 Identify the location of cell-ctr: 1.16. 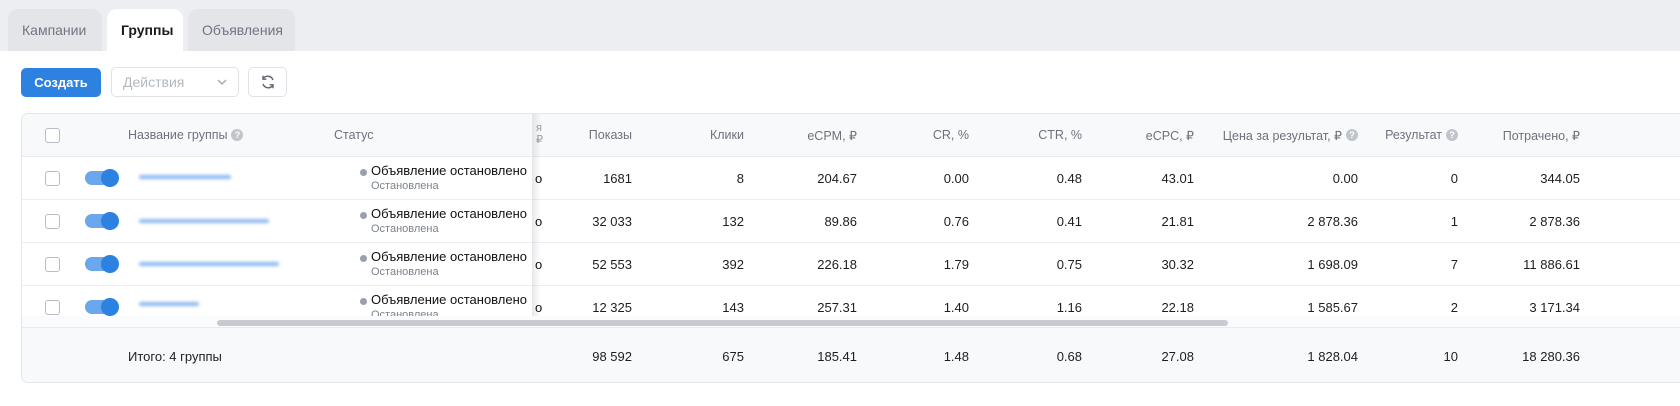
(1069, 307).